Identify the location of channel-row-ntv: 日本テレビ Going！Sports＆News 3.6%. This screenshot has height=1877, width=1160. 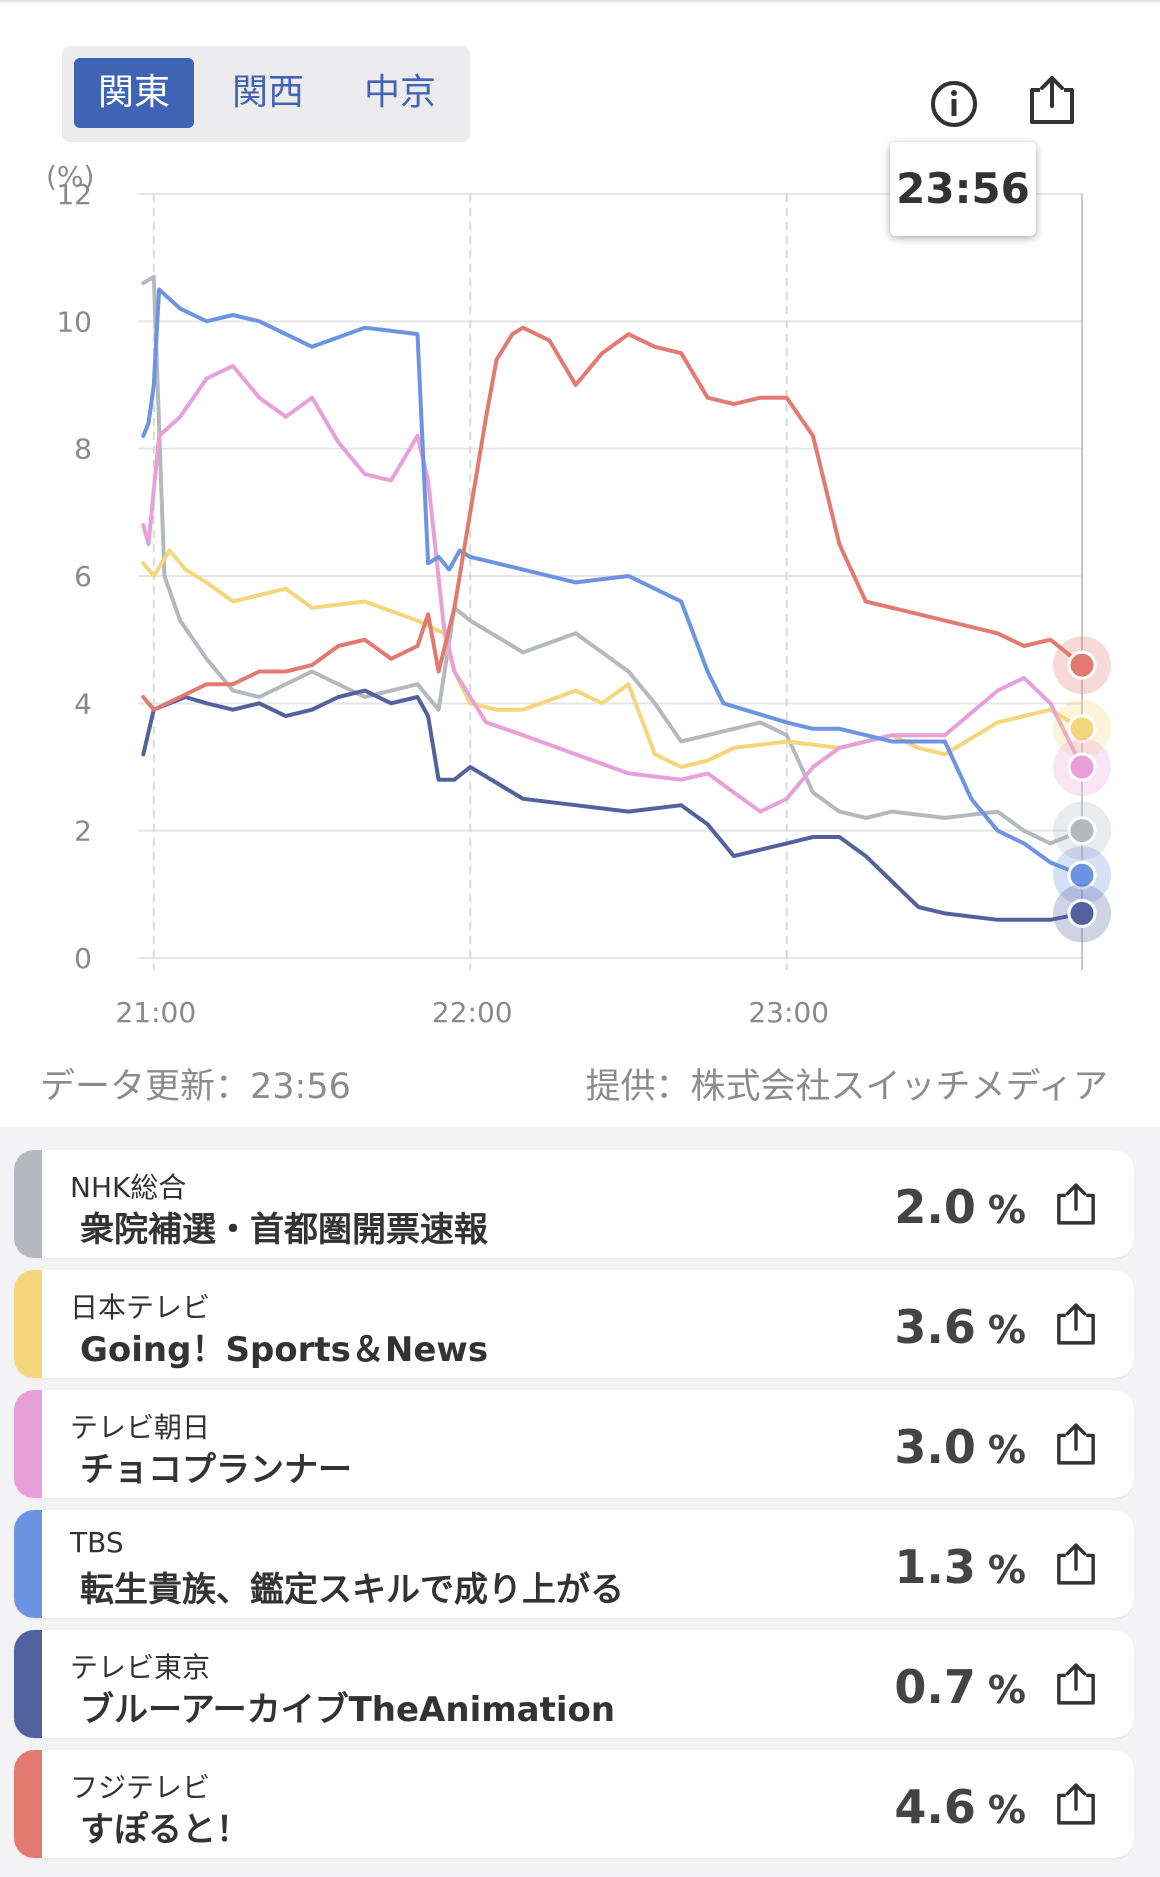
(574, 1324).